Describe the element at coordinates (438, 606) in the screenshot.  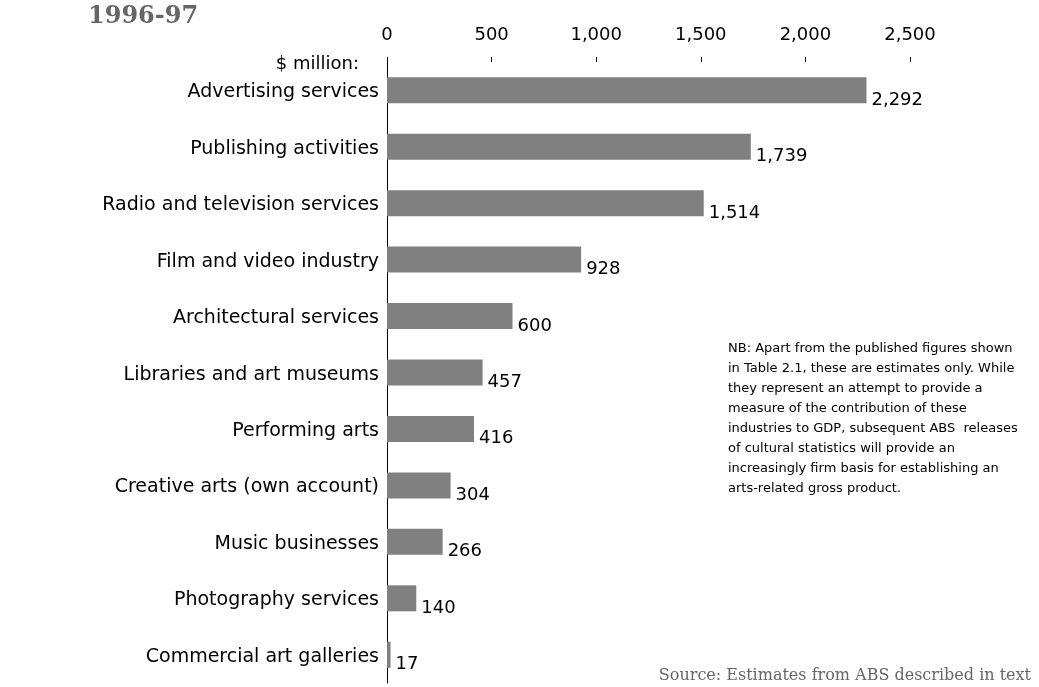
I see `data-label: 140` at that location.